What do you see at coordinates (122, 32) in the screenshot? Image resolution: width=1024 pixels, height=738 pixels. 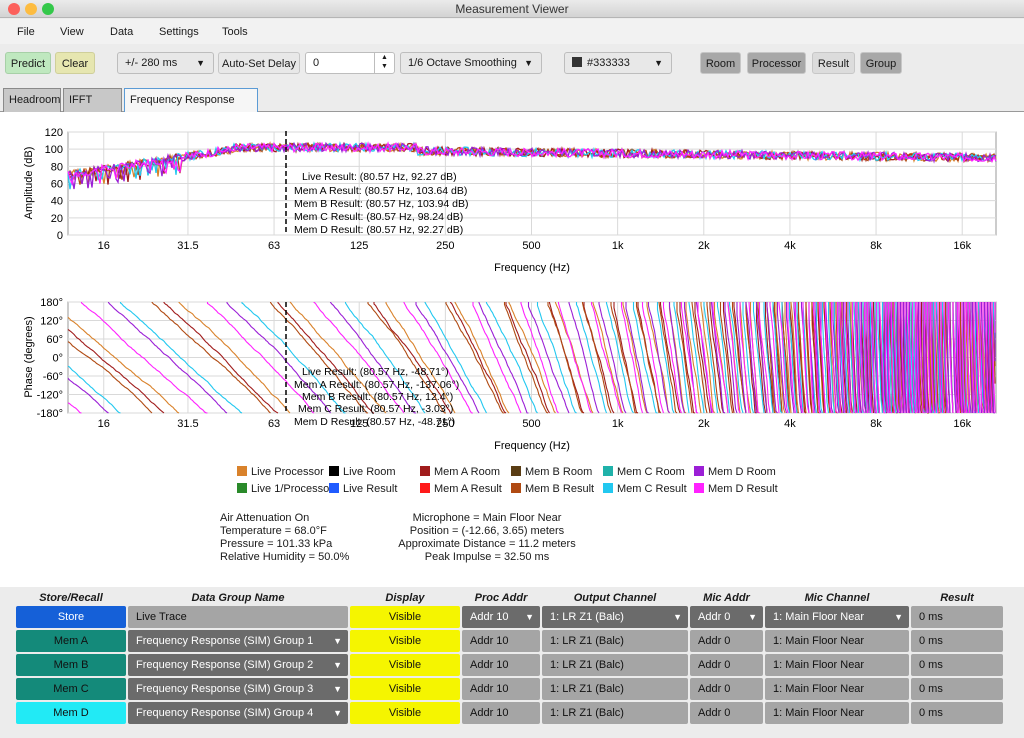 I see `menu-data: Data` at bounding box center [122, 32].